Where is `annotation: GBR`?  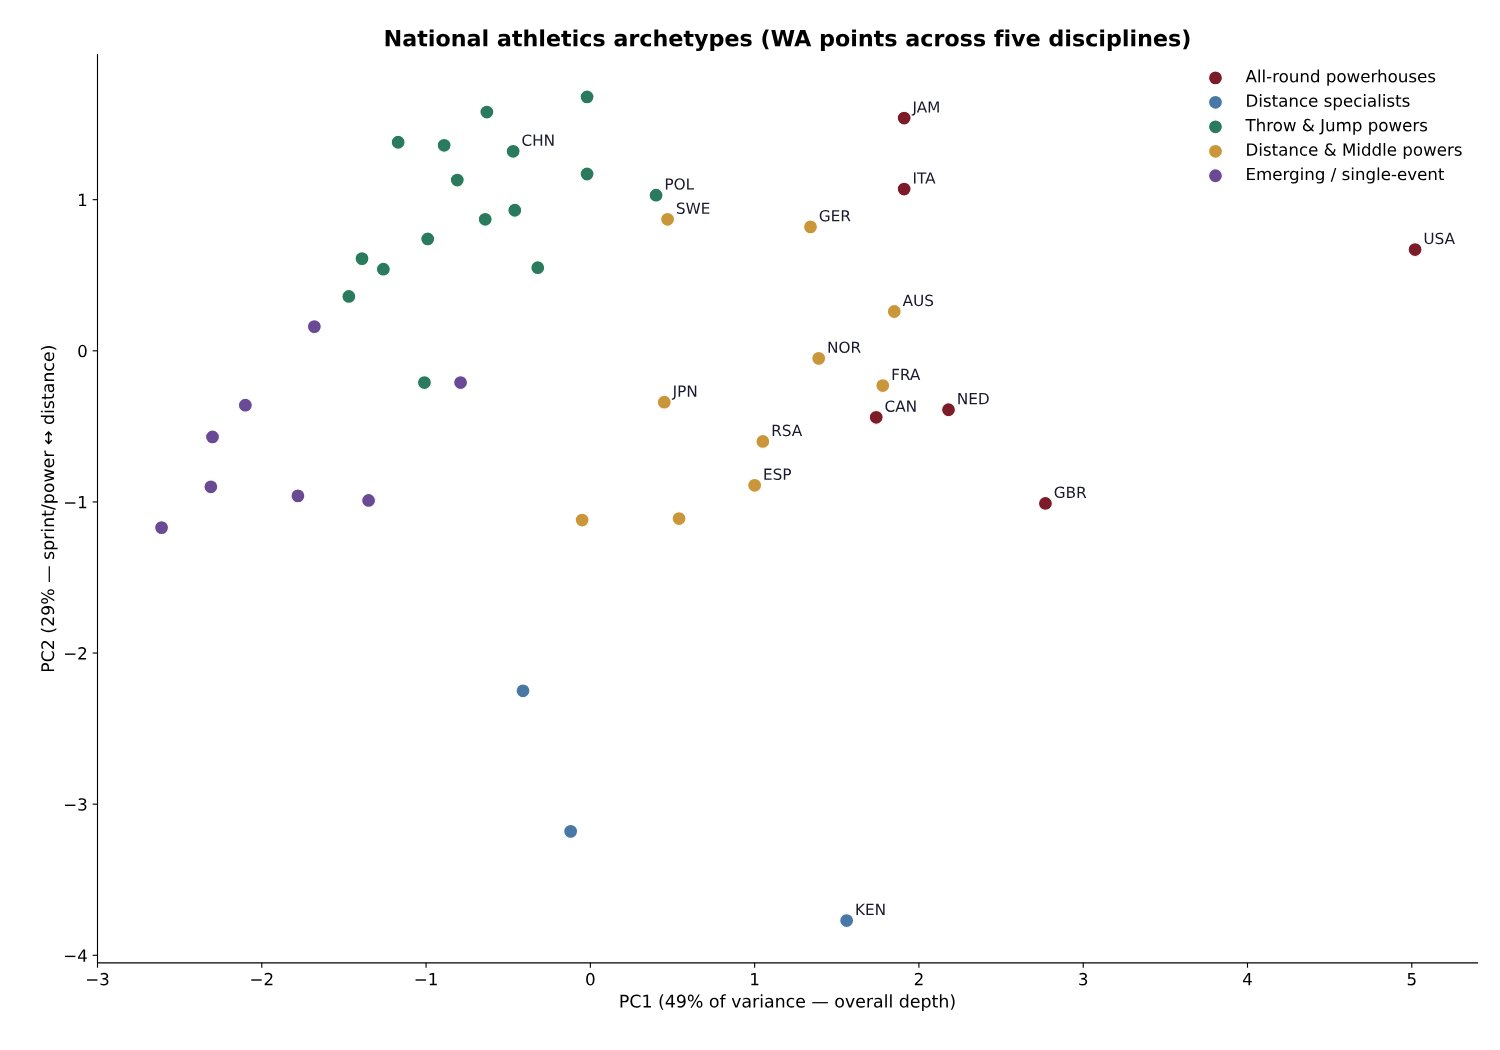 annotation: GBR is located at coordinates (1070, 492).